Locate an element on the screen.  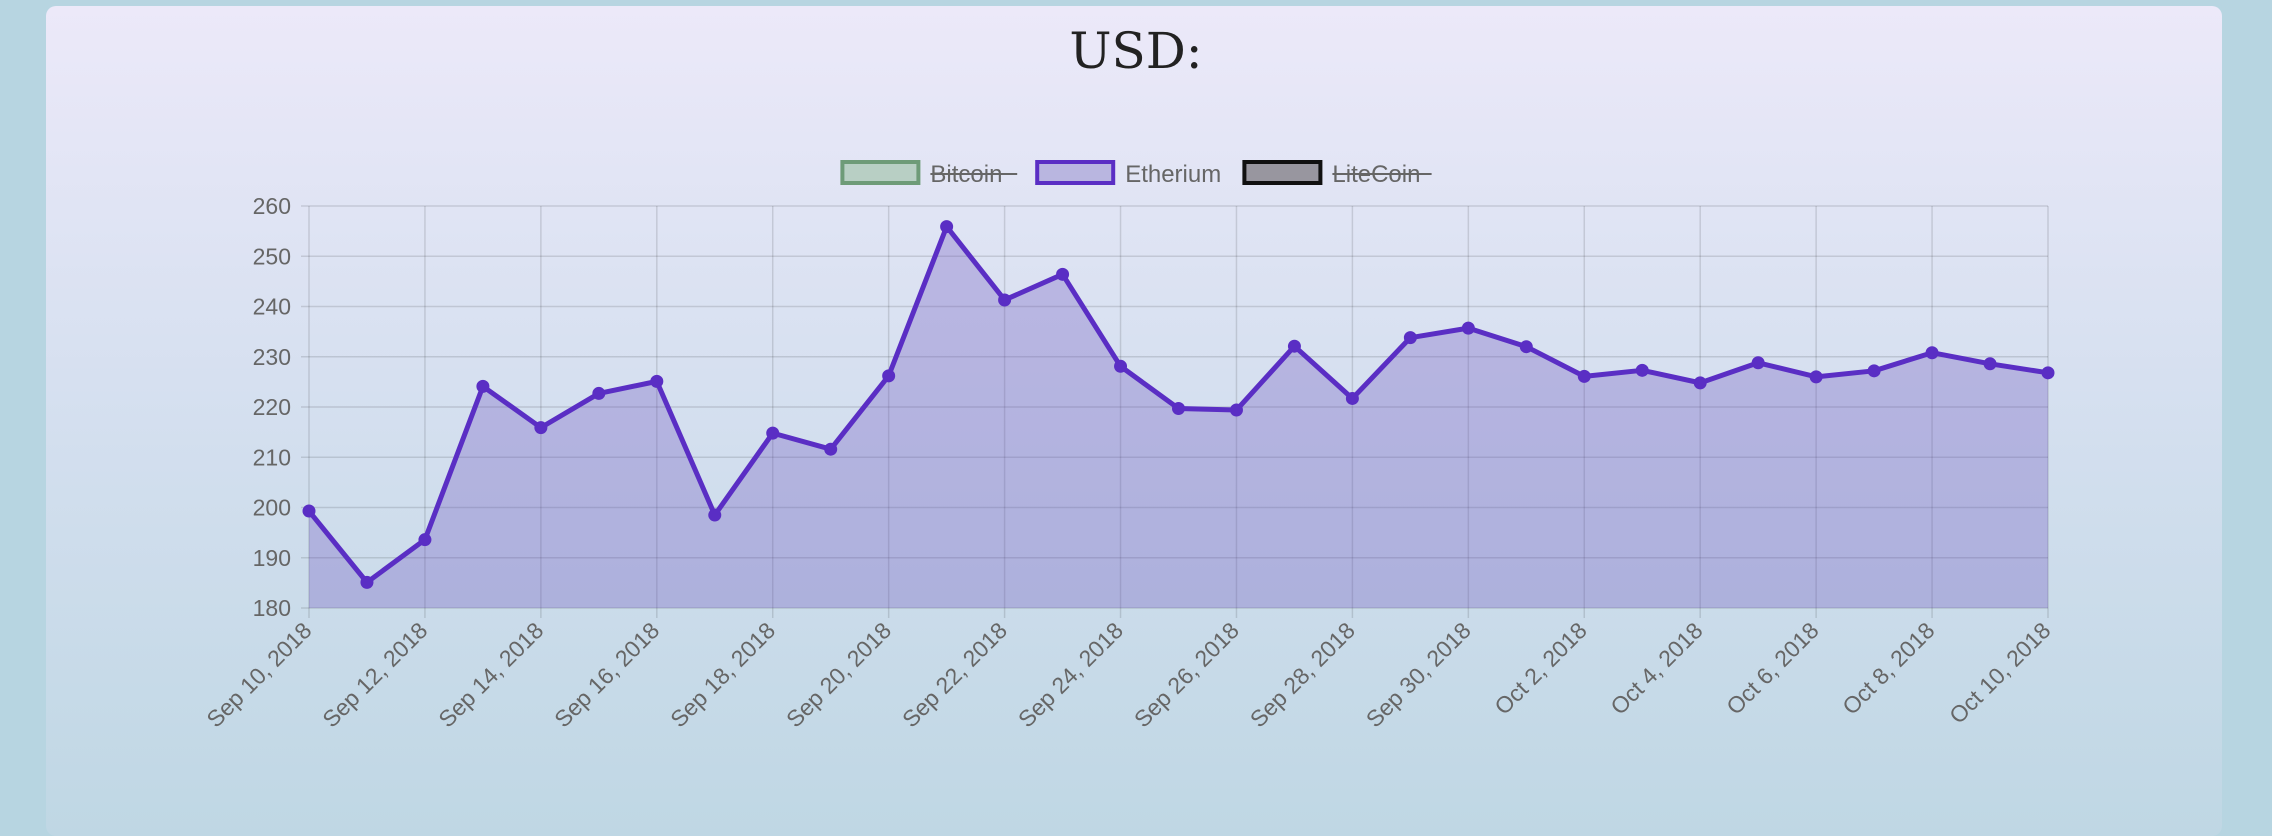
x-tick-label: Sep 14, 2018 is located at coordinates (490, 674).